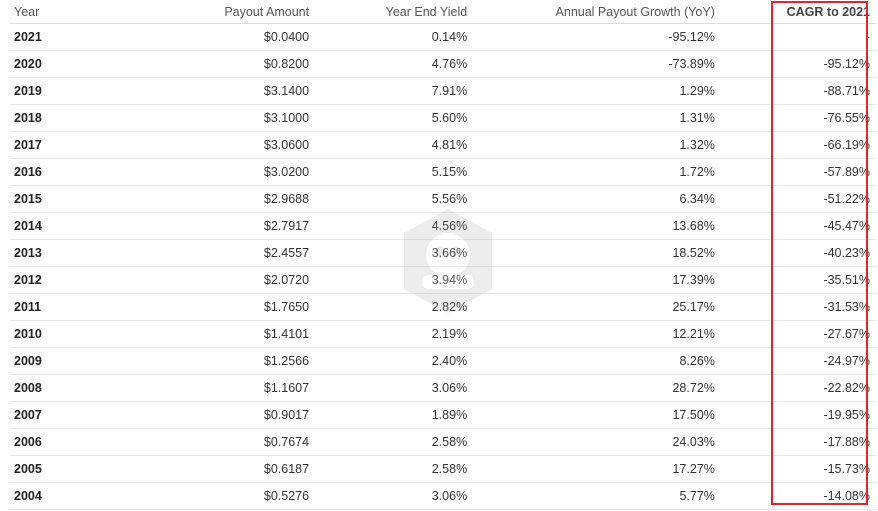 The height and width of the screenshot is (511, 878). I want to click on header-year: Year, so click(60, 12).